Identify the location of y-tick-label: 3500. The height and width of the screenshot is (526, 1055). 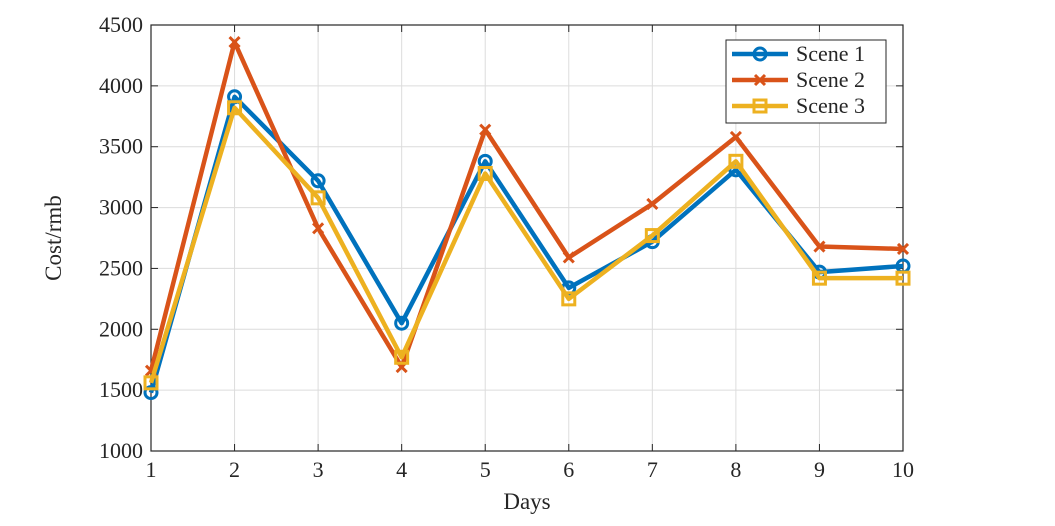
(121, 146).